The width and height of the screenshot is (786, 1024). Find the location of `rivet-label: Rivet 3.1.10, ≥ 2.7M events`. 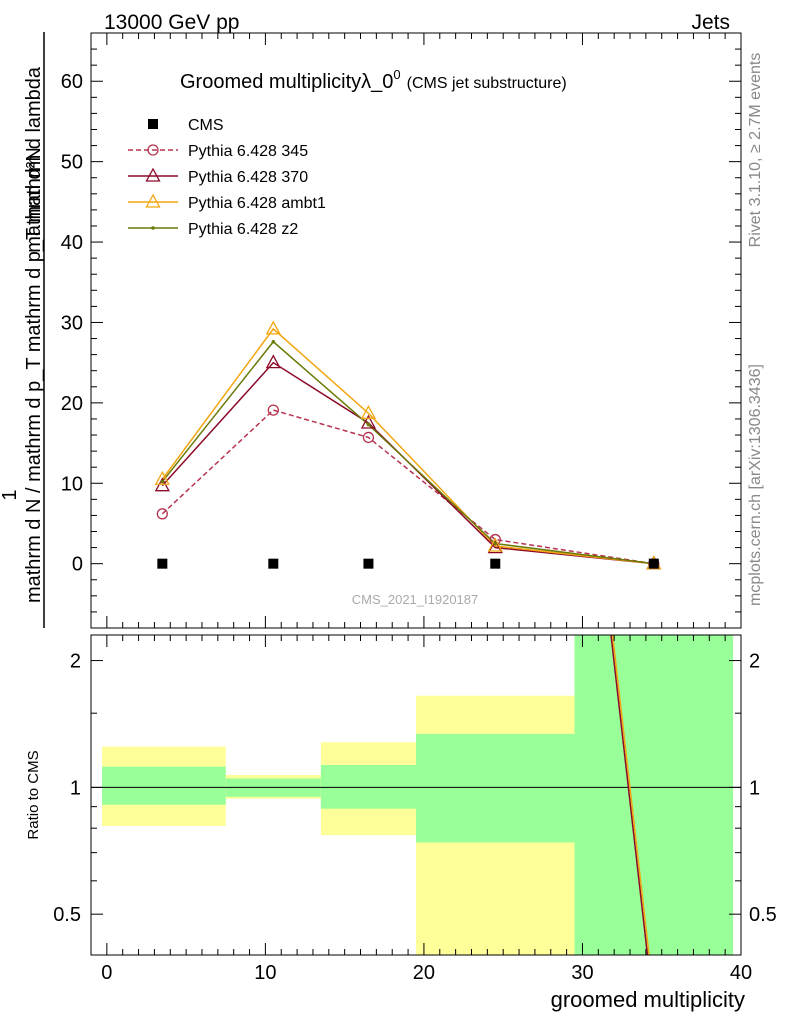

rivet-label: Rivet 3.1.10, ≥ 2.7M events is located at coordinates (755, 150).